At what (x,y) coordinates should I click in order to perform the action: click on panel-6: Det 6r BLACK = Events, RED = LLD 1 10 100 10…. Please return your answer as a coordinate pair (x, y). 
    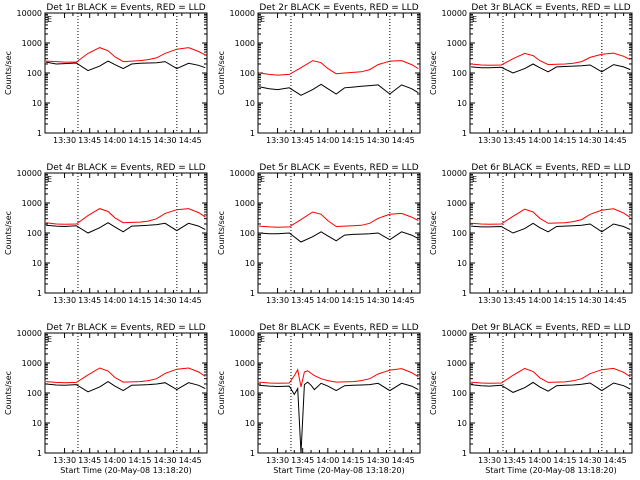
    Looking at the image, I should click on (531, 234).